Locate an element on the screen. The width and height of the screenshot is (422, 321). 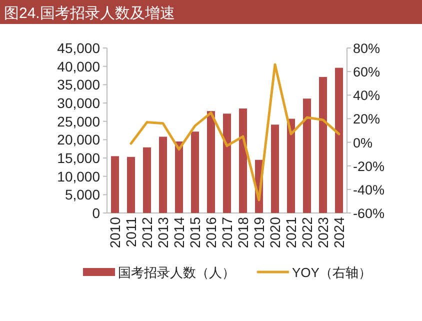
y-tick-label: 5,000 is located at coordinates (82, 194).